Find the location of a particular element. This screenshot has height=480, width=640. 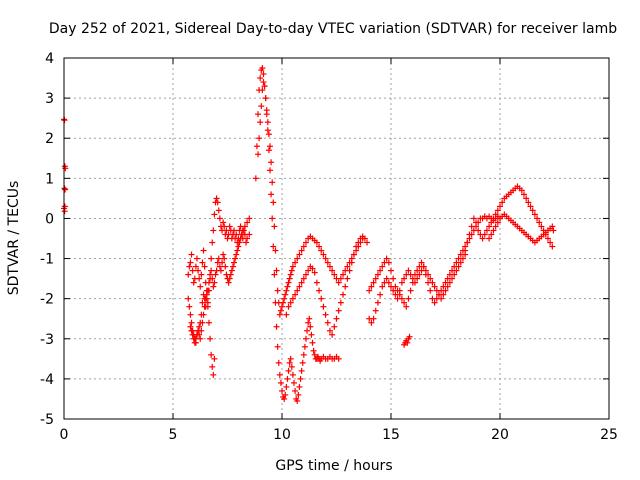

y-tick-label: 2 is located at coordinates (49, 139).